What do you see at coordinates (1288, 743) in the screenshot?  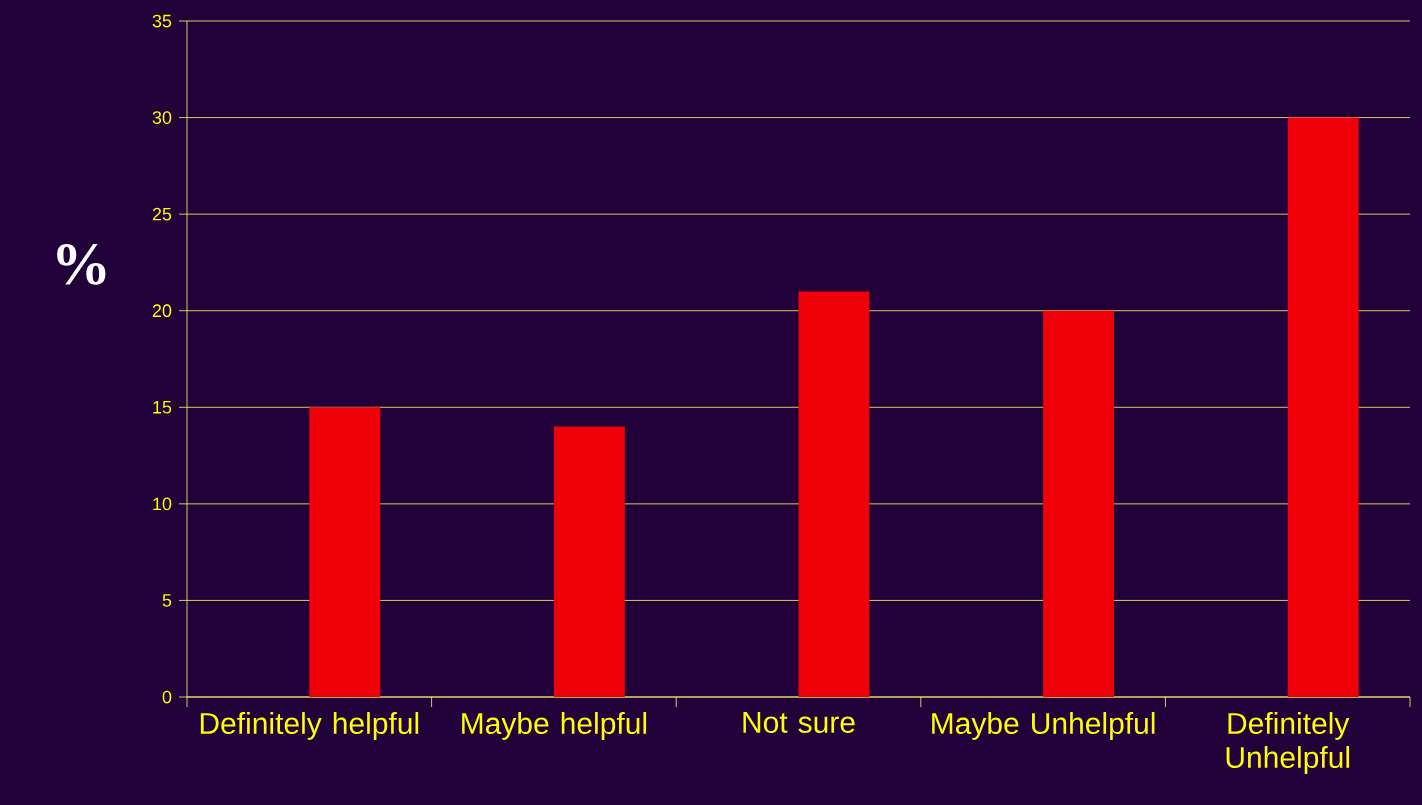 I see `x-tick-label: Definitely Unhelpful` at bounding box center [1288, 743].